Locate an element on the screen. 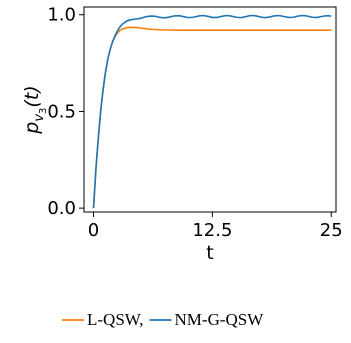  y-tick-label: 1.0 is located at coordinates (61, 15).